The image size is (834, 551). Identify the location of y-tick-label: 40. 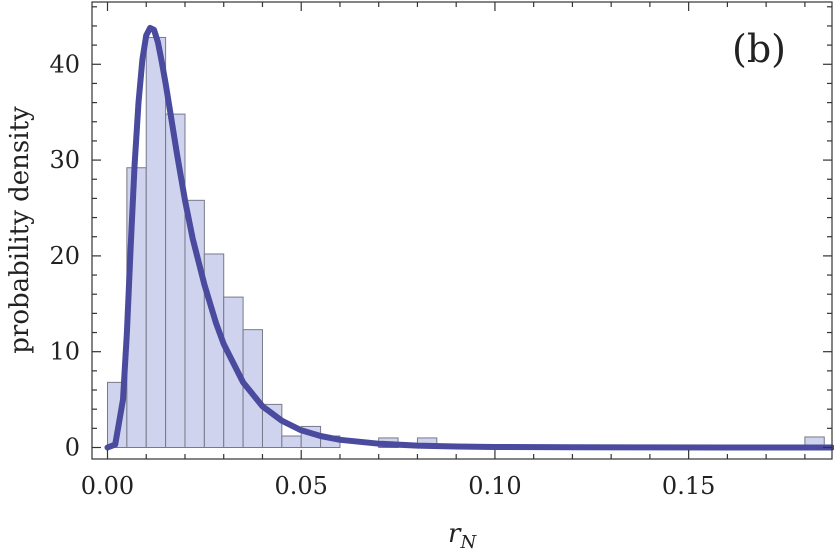
(64, 64).